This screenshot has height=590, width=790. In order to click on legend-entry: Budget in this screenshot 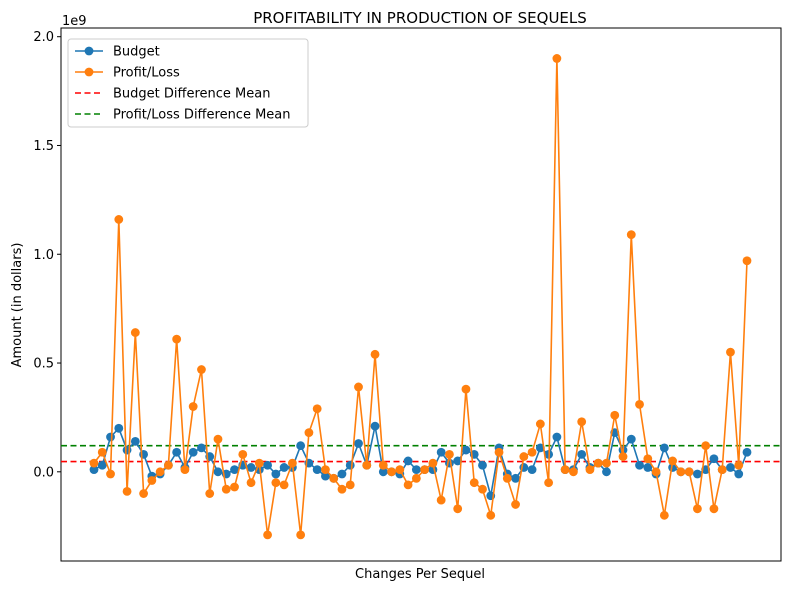, I will do `click(136, 52)`.